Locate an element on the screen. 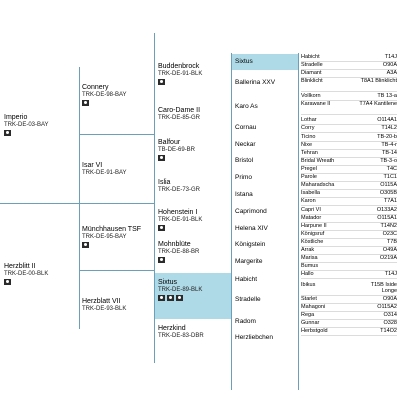 This screenshot has width=400, height=400. ancestor-gen4-3: Karo As is located at coordinates (266, 107).